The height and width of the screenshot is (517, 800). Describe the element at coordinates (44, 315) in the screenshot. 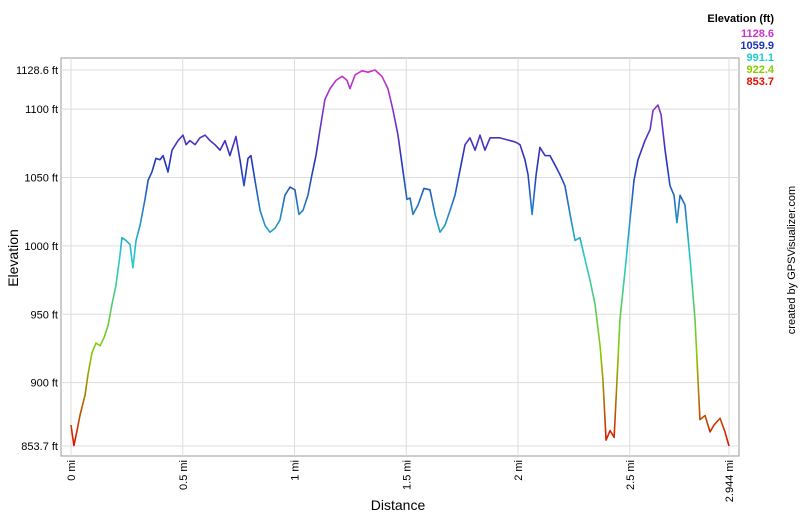

I see `y-tick-label: 950 ft` at that location.